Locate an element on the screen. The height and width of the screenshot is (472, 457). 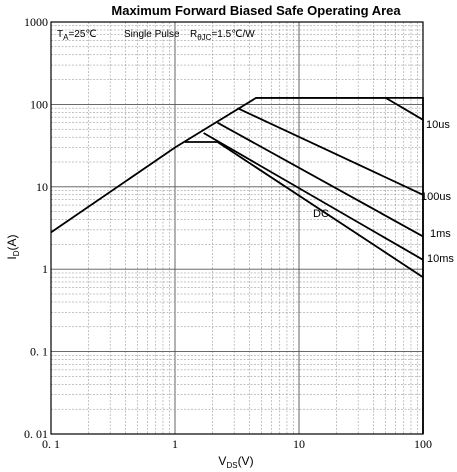
series-line-1ms is located at coordinates (320, 179).